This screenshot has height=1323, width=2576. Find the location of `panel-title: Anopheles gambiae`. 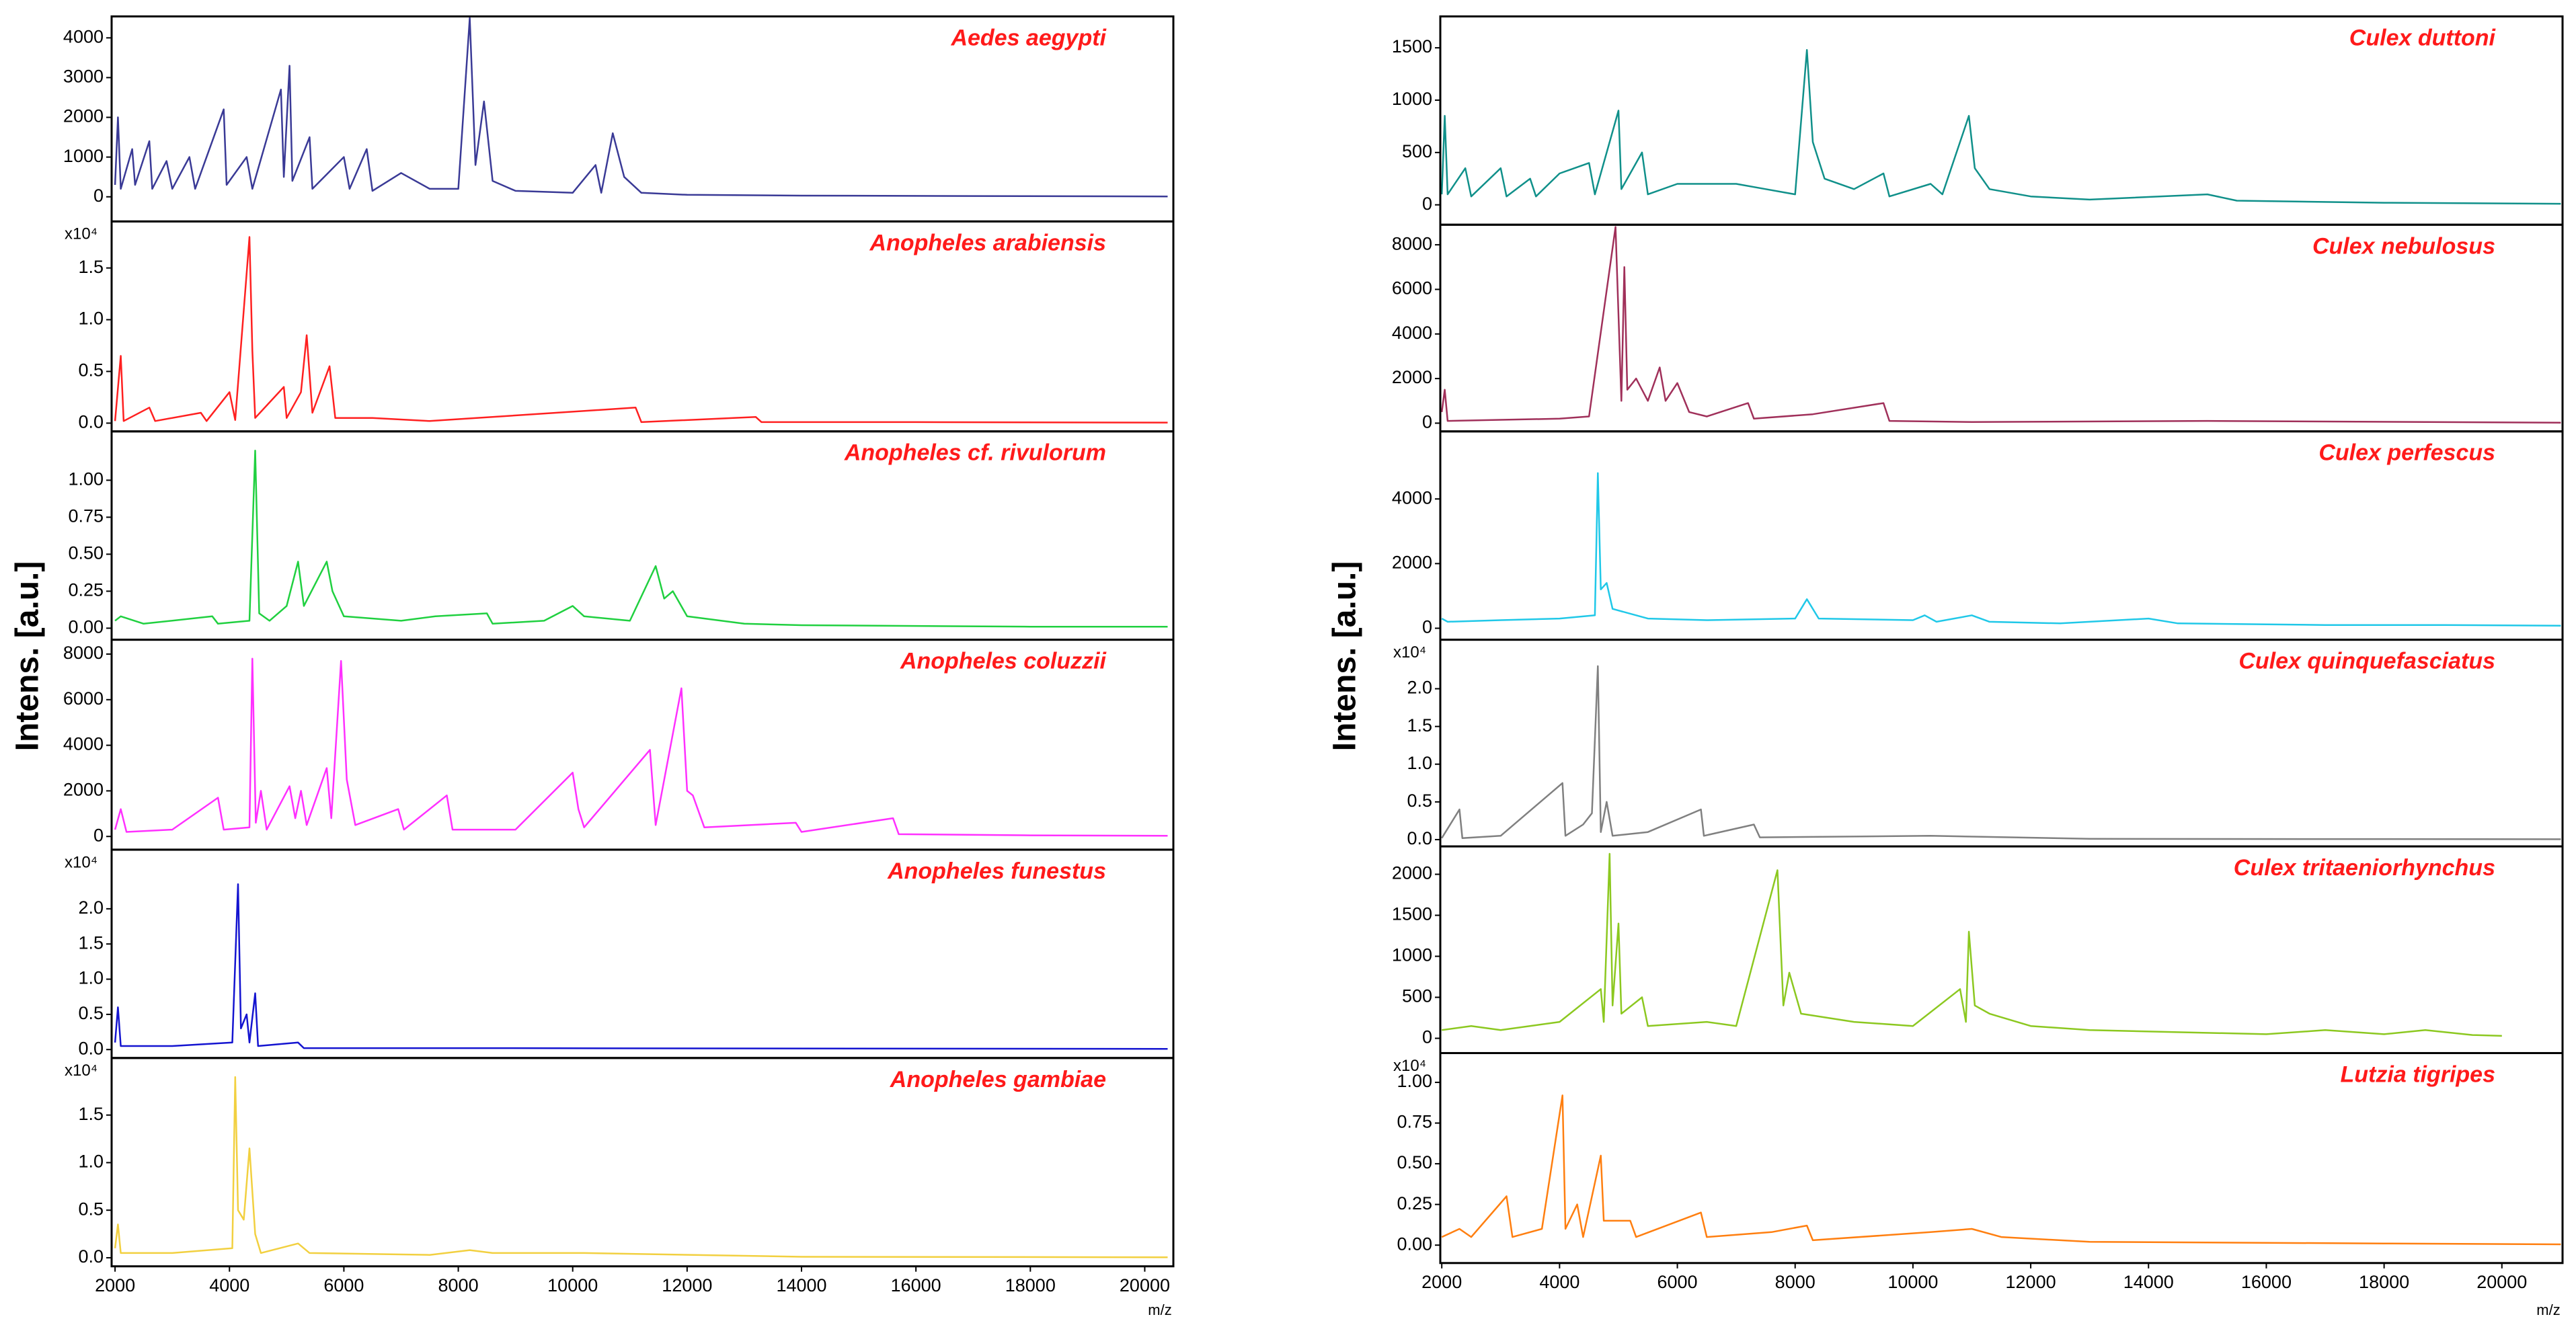

panel-title: Anopheles gambiae is located at coordinates (998, 1079).